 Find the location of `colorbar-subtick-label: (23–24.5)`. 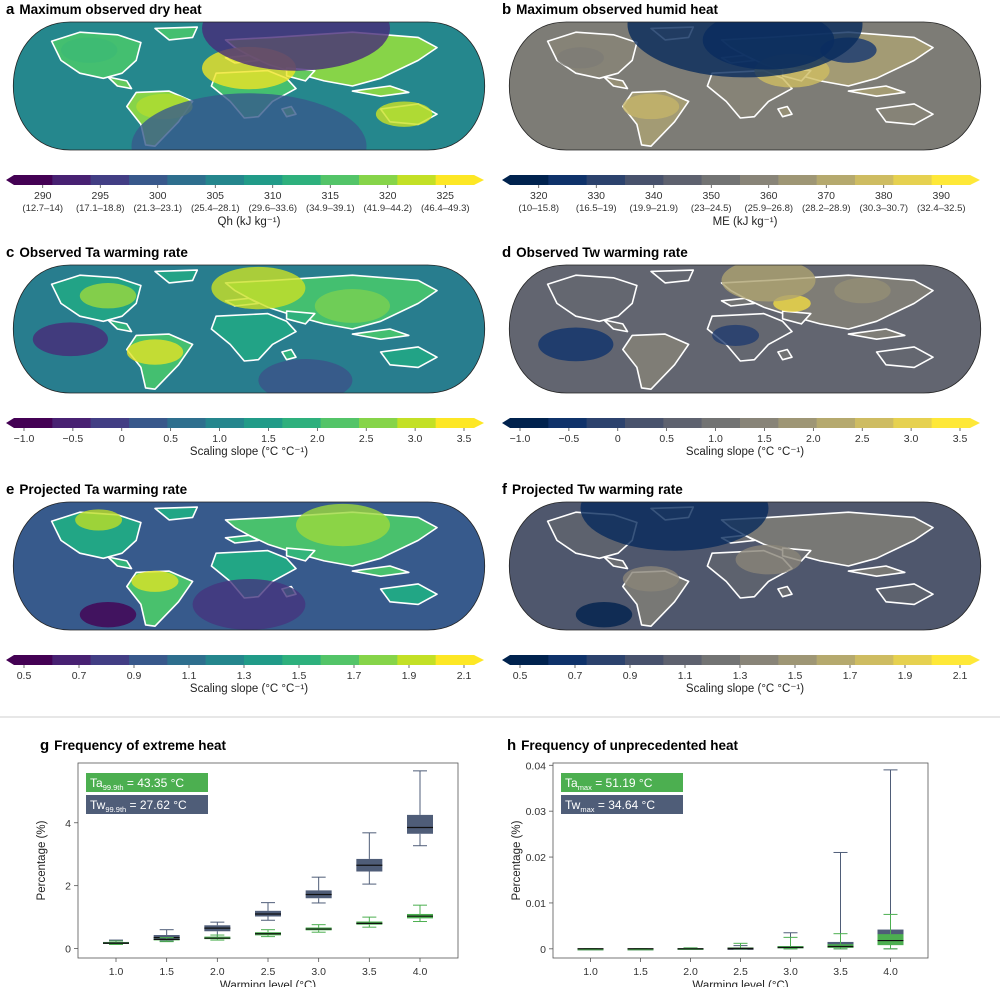

colorbar-subtick-label: (23–24.5) is located at coordinates (711, 208).